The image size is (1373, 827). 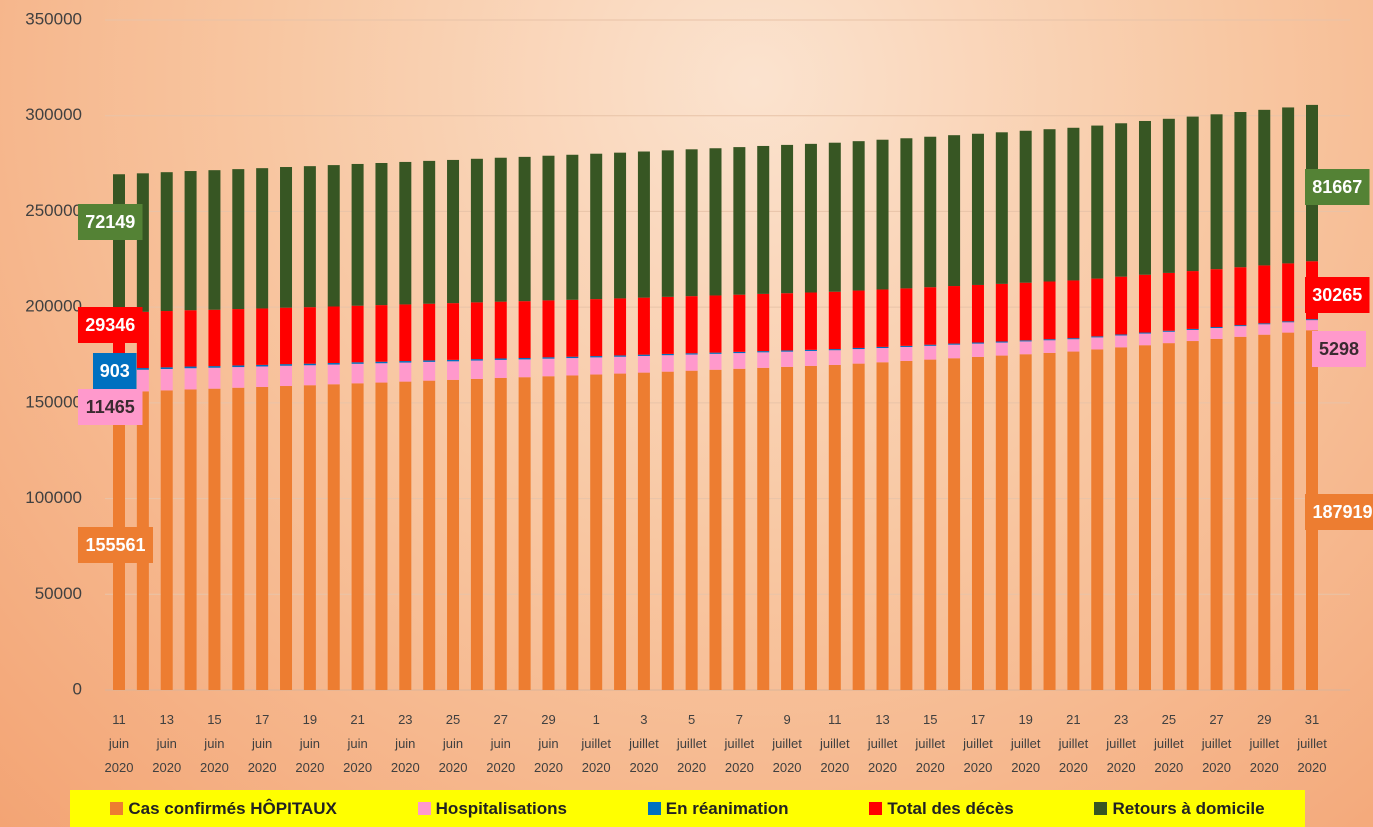 I want to click on x-tick-label: 17 juillet 2020, so click(x=978, y=743).